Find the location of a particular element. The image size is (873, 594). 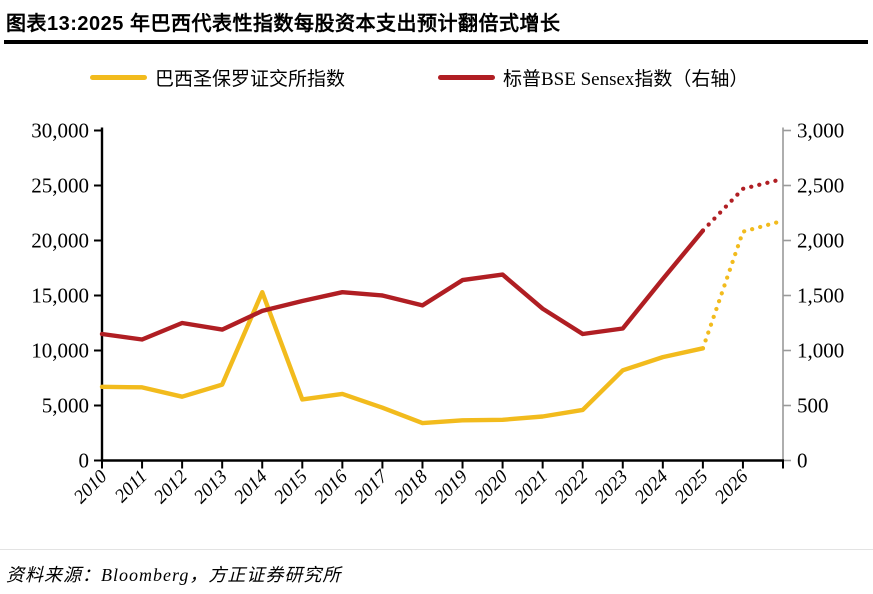

right-axis-tick-label: 2,000 is located at coordinates (820, 241).